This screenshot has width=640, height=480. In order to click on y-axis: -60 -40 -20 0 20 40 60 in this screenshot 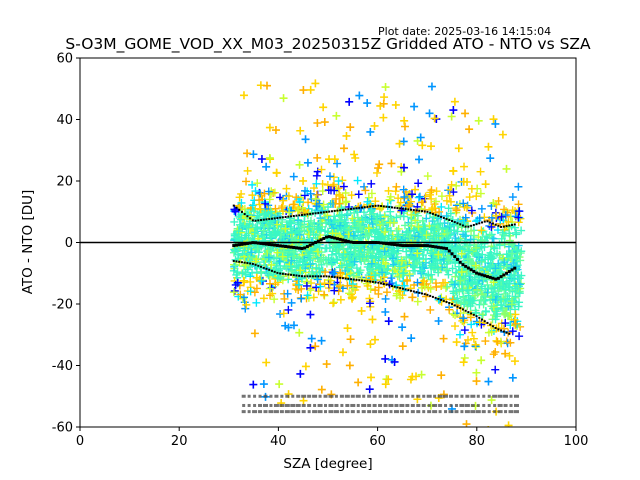, I will do `click(66, 244)`.